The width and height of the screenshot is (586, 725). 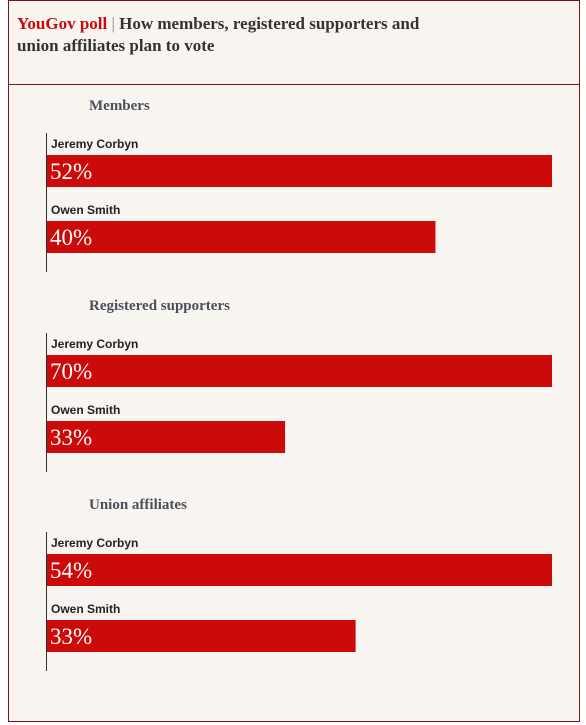 What do you see at coordinates (71, 570) in the screenshot?
I see `value-label: 54%` at bounding box center [71, 570].